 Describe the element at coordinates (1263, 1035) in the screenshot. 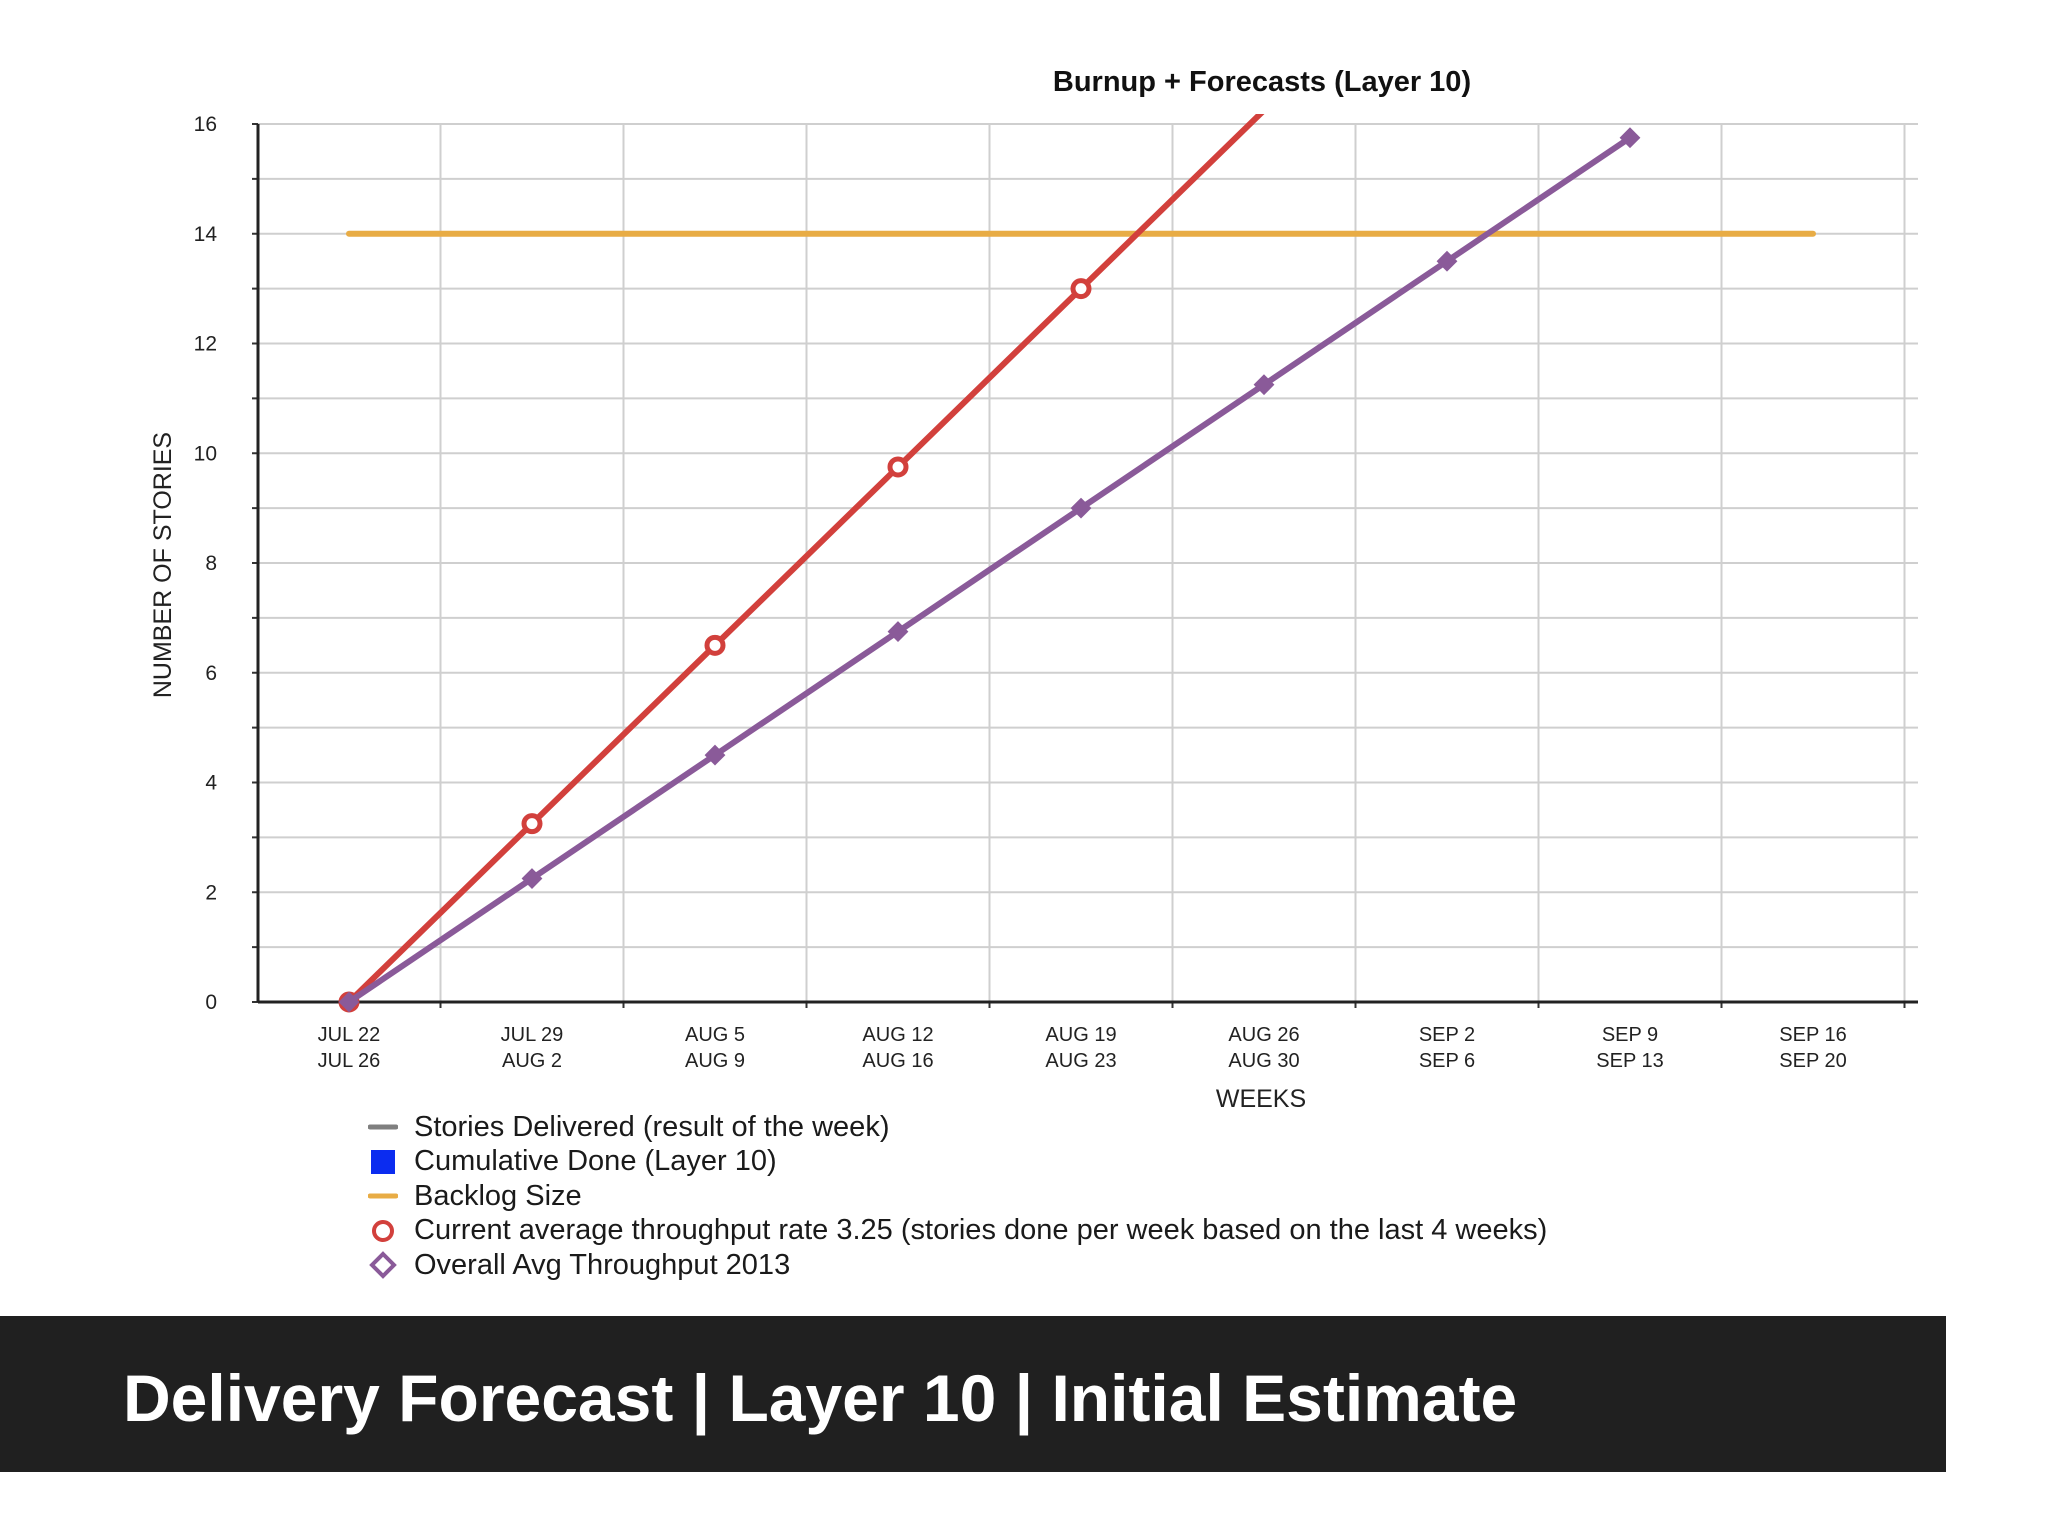

I see `x-tick-label: AUG 26` at that location.